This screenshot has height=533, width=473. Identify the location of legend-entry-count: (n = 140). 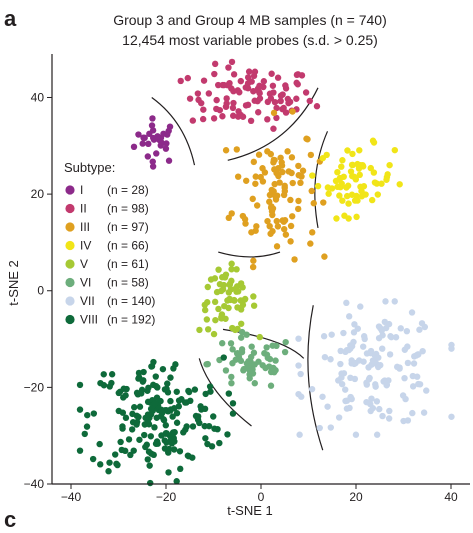
(131, 301).